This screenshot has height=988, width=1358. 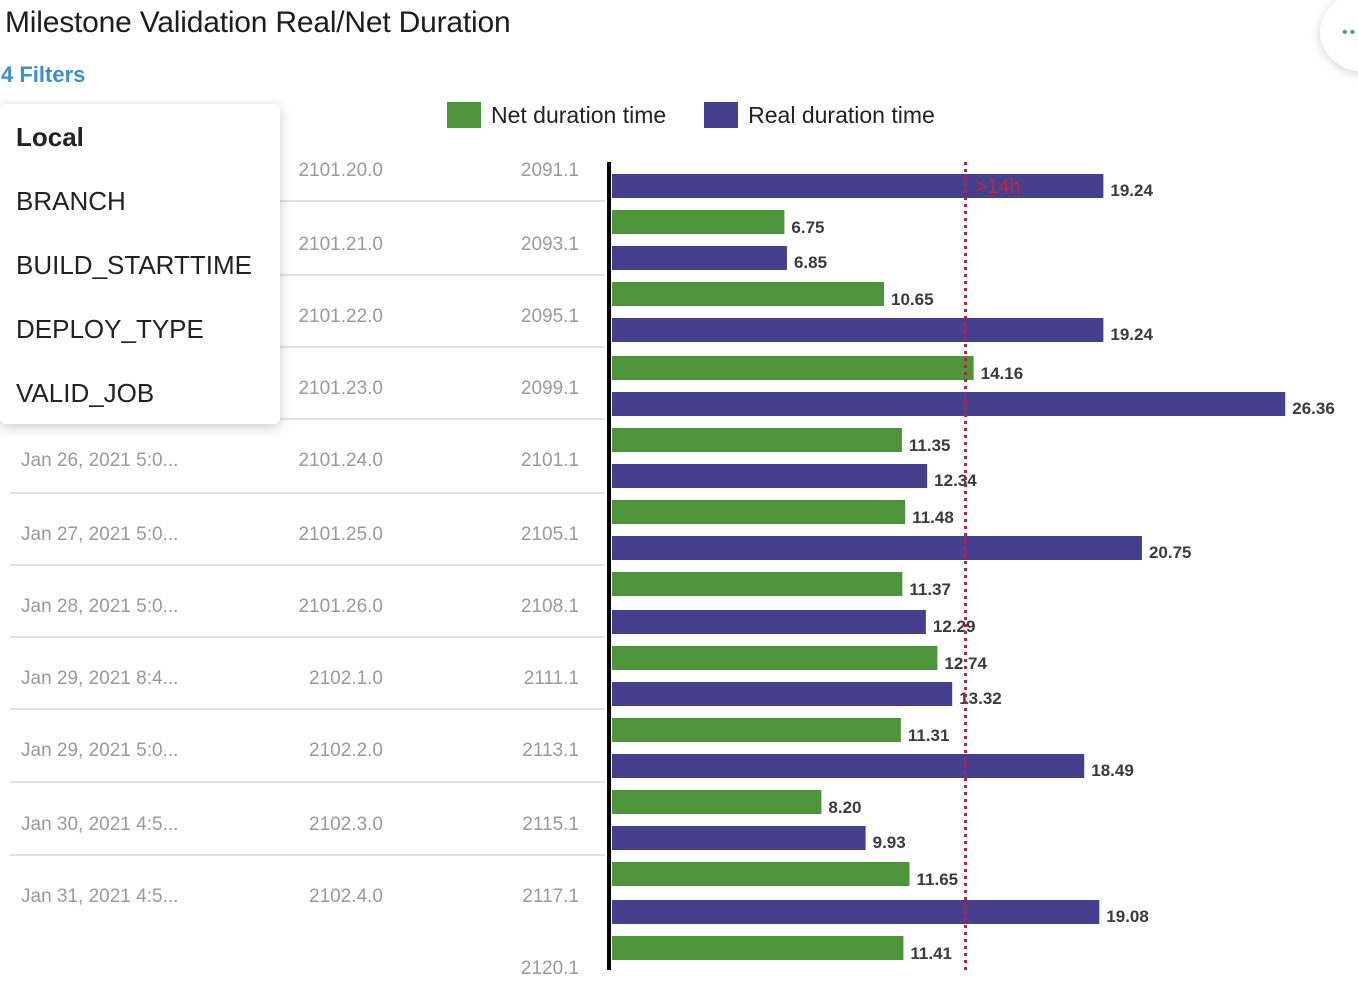 I want to click on value-label-net: 11.65, so click(x=938, y=879).